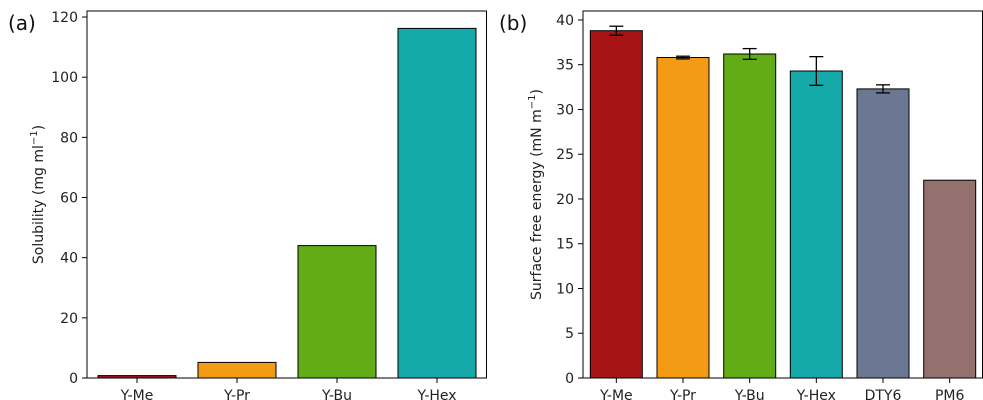 This screenshot has height=400, width=983. Describe the element at coordinates (537, 204) in the screenshot. I see `y-axis-label-text: Surface free energy (mN m` at that location.